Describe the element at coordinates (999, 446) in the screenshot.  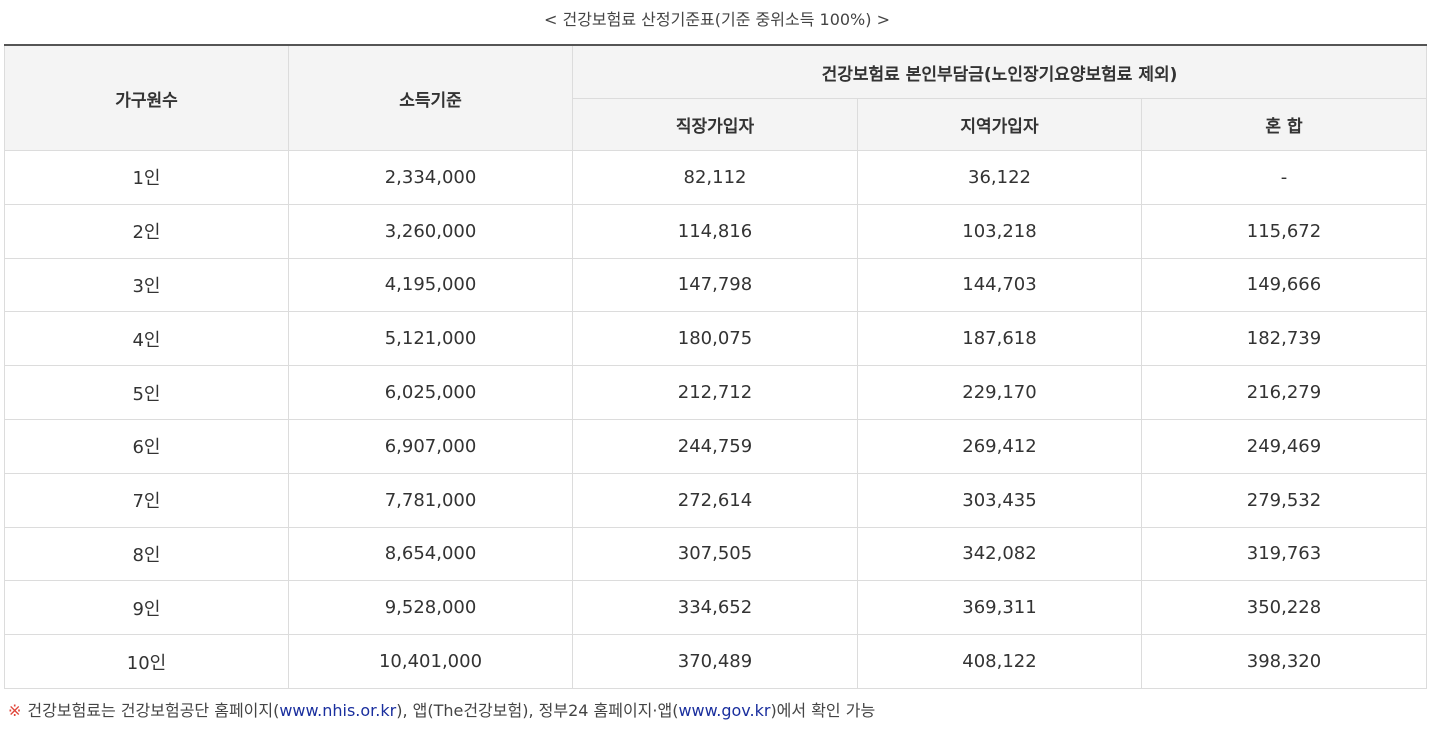
I see `cell-regional: 269,412` at that location.